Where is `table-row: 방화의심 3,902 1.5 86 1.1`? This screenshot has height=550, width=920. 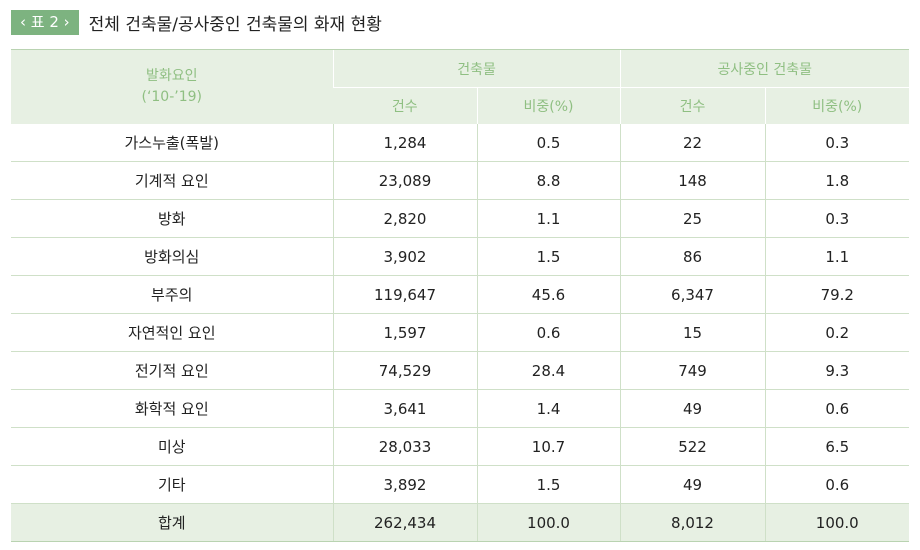 table-row: 방화의심 3,902 1.5 86 1.1 is located at coordinates (460, 256).